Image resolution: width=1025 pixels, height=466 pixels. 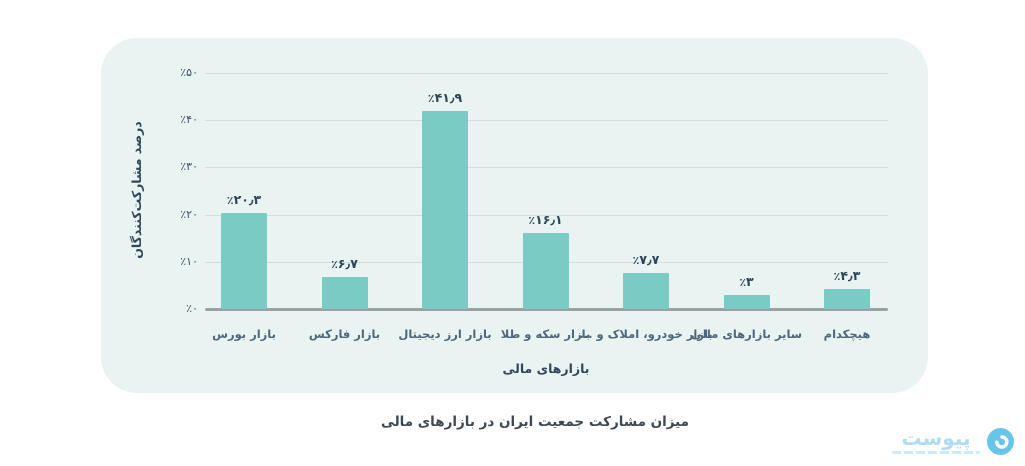 I want to click on brand-logo: پیوست, so click(x=947, y=441).